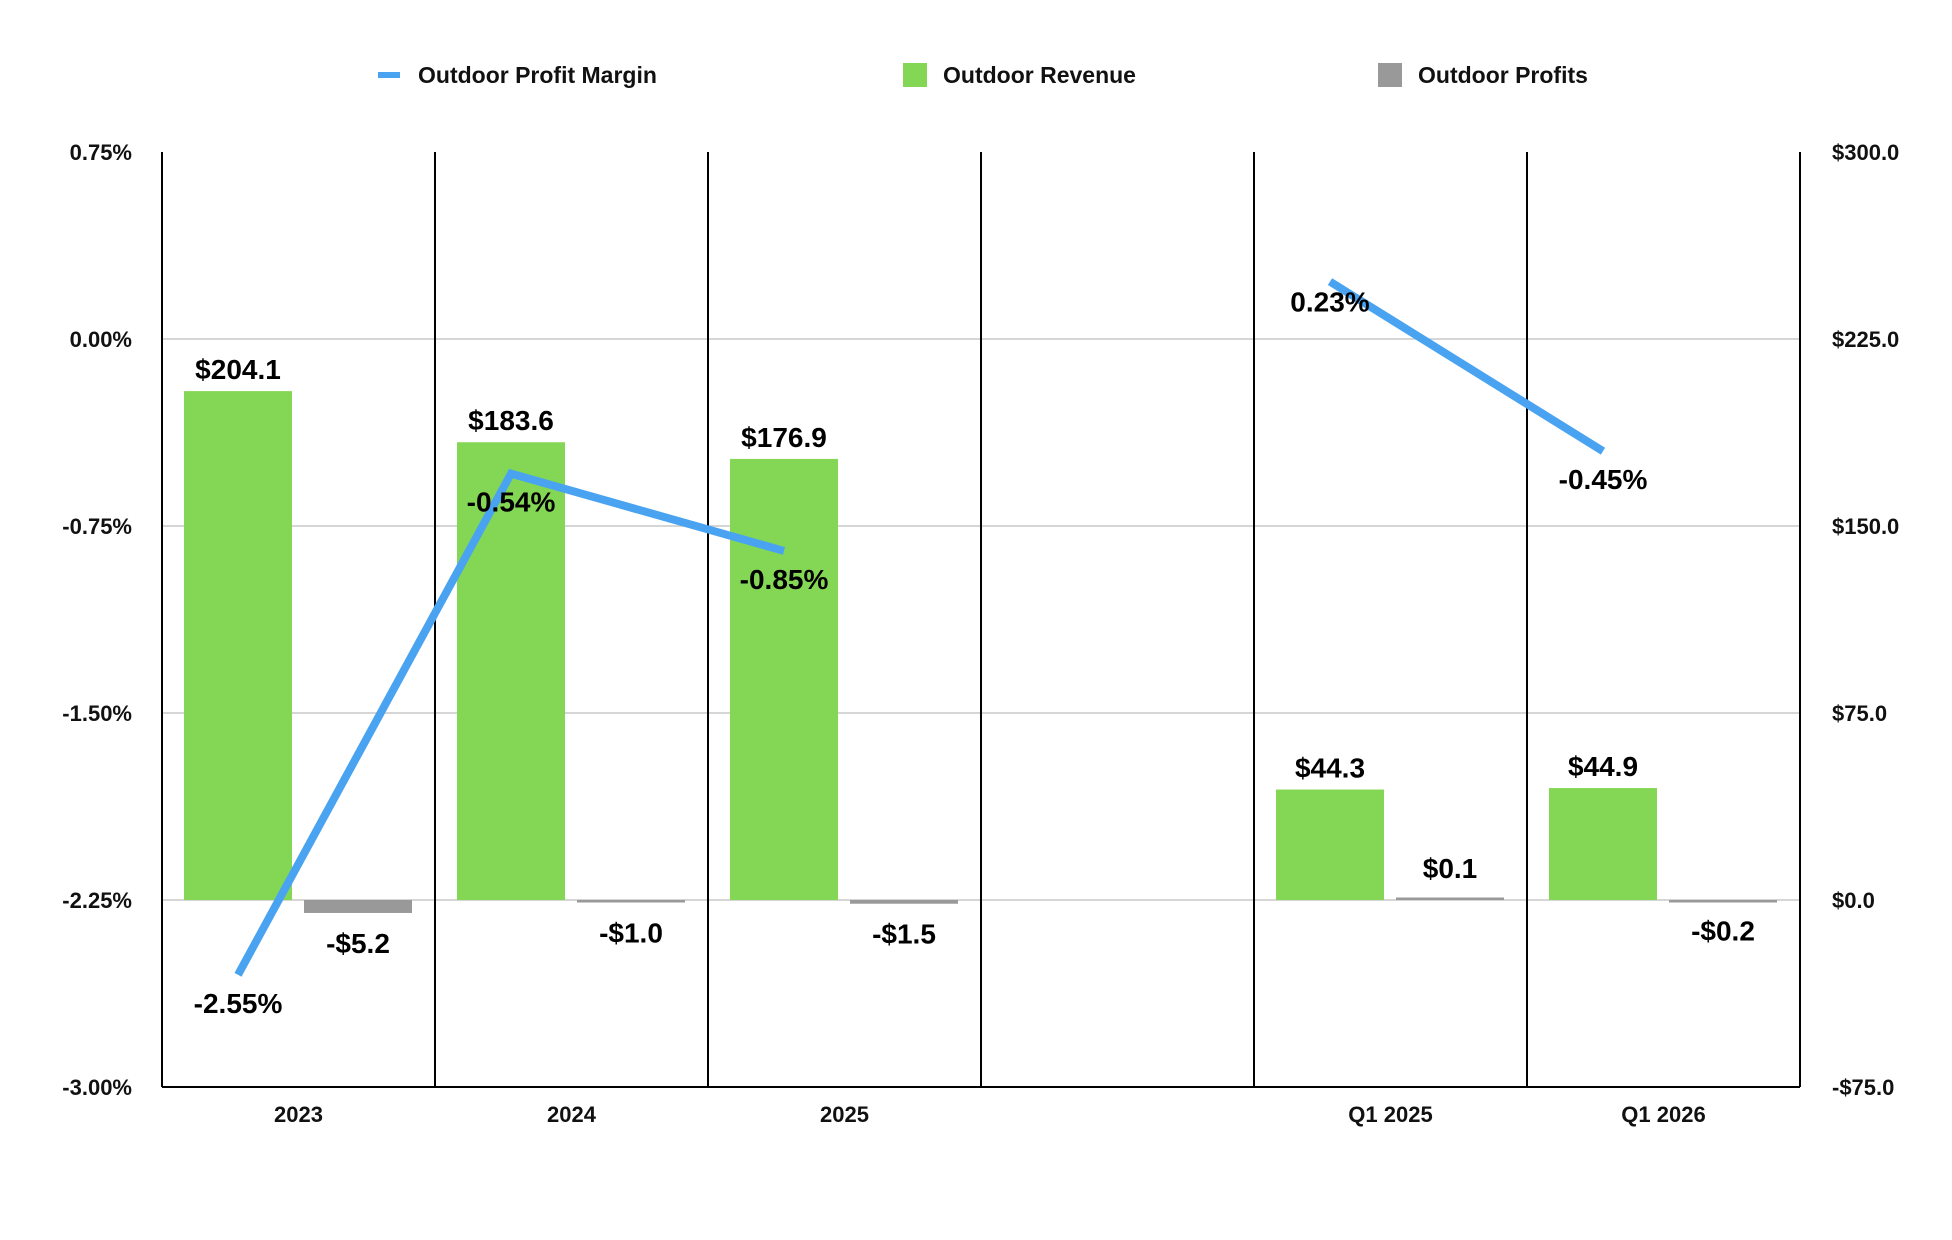 The image size is (1952, 1240). Describe the element at coordinates (784, 579) in the screenshot. I see `margin-label: -0.85%` at that location.